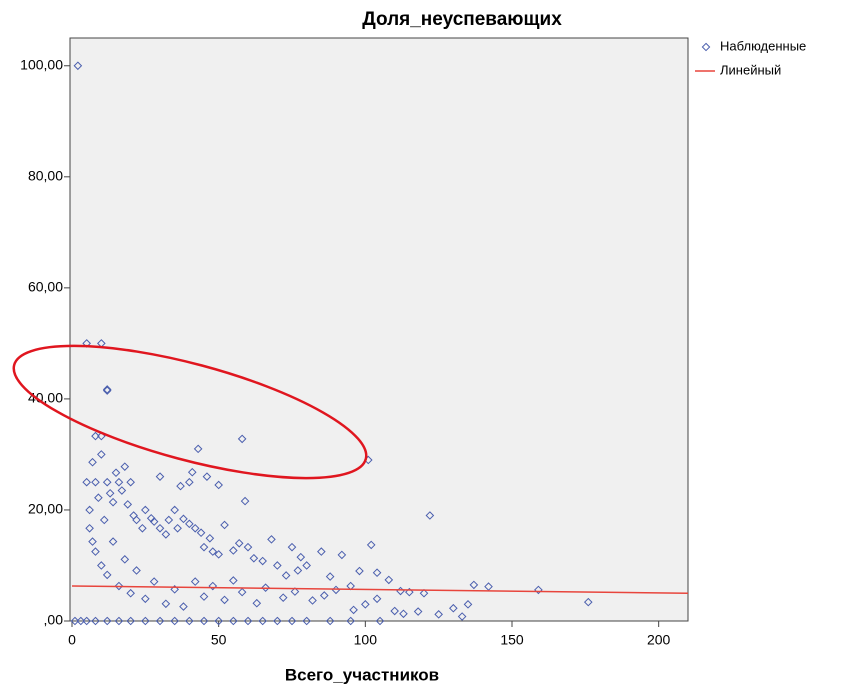  I want to click on x-tick-label: 150, so click(512, 640).